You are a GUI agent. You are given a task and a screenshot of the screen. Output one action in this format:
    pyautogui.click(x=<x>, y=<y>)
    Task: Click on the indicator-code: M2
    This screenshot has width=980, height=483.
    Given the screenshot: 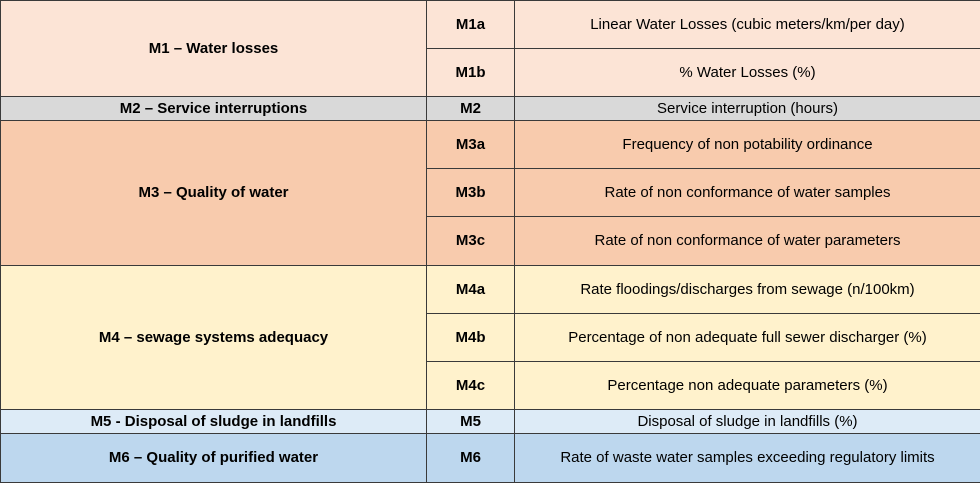 What is the action you would take?
    pyautogui.click(x=470, y=109)
    